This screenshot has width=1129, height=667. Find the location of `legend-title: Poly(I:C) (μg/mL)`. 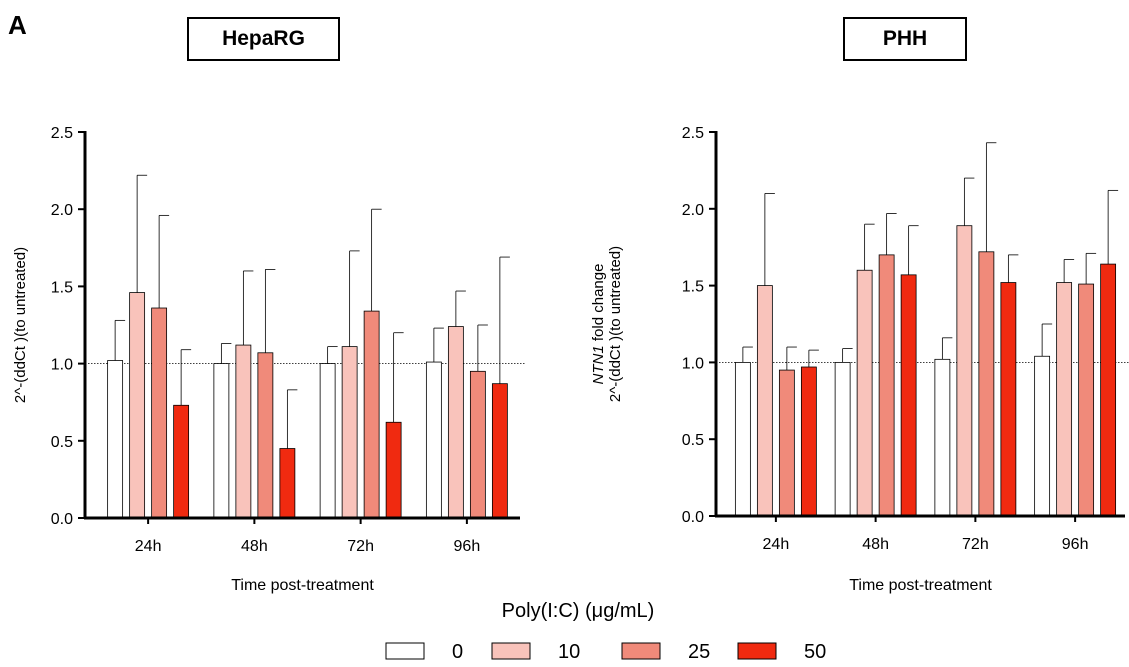

legend-title: Poly(I:C) (μg/mL) is located at coordinates (578, 611).